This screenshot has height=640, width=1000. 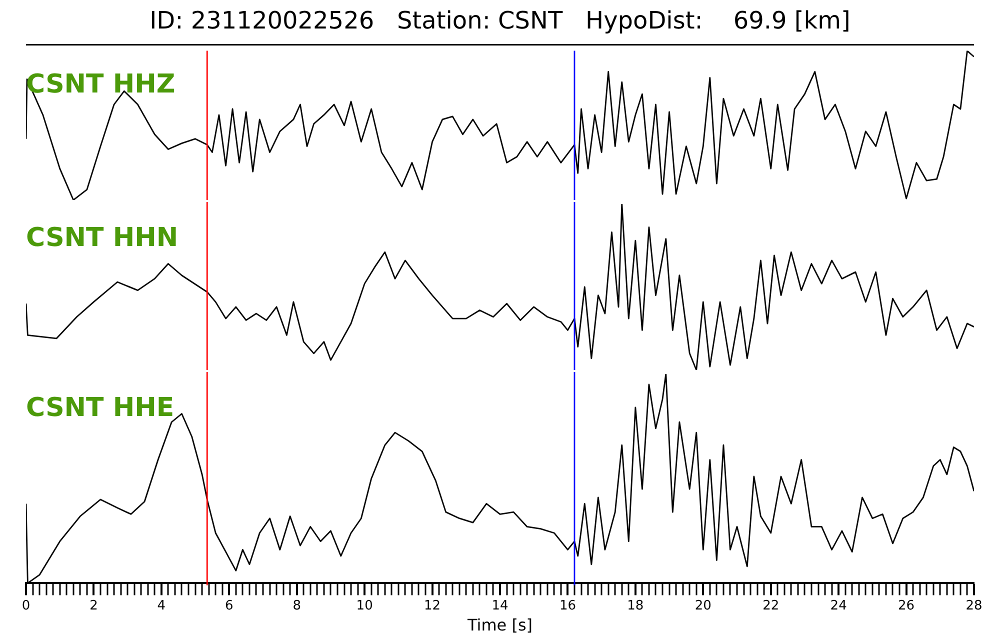 I want to click on x-tick-label: 8, so click(x=296, y=606).